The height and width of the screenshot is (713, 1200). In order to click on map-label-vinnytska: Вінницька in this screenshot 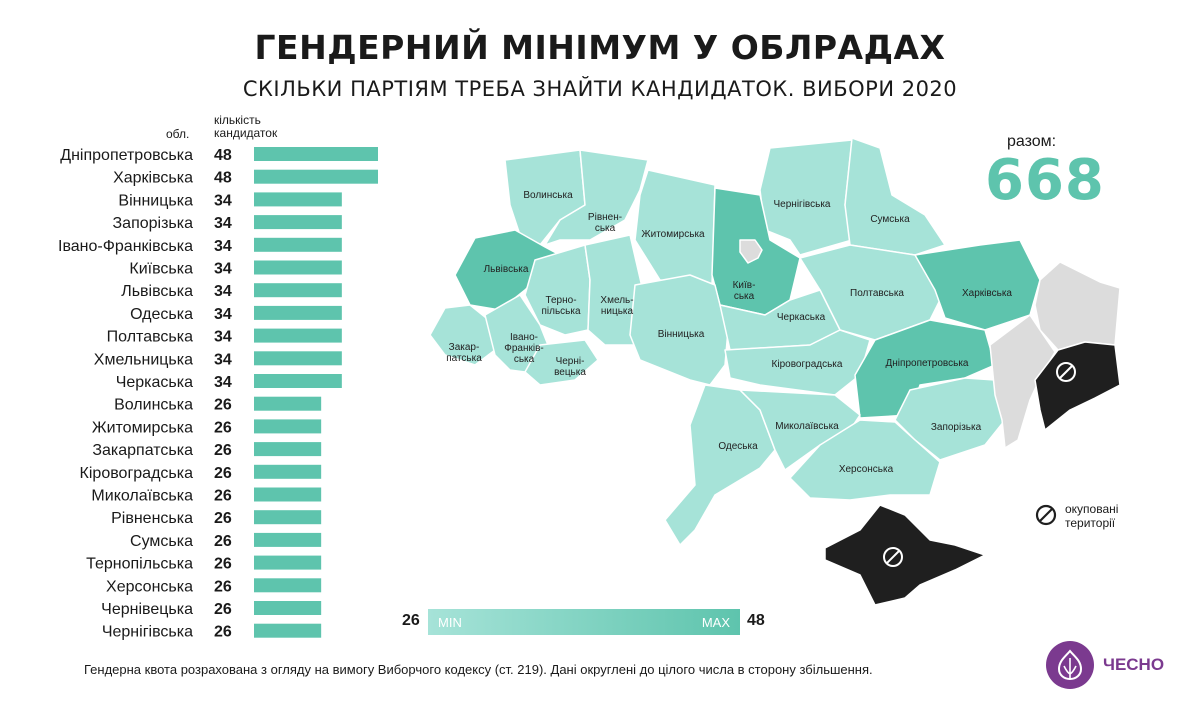, I will do `click(681, 334)`.